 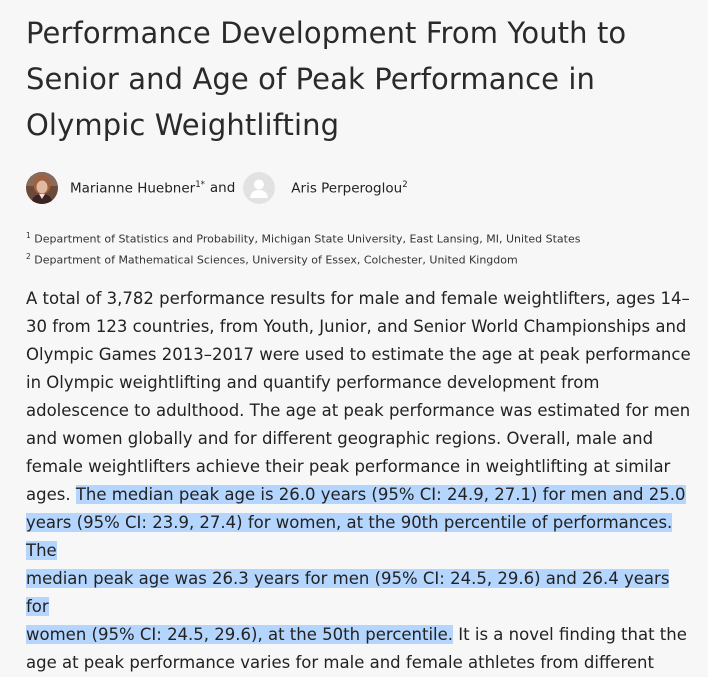 I want to click on author2-affiliation-mark: 2, so click(x=405, y=184).